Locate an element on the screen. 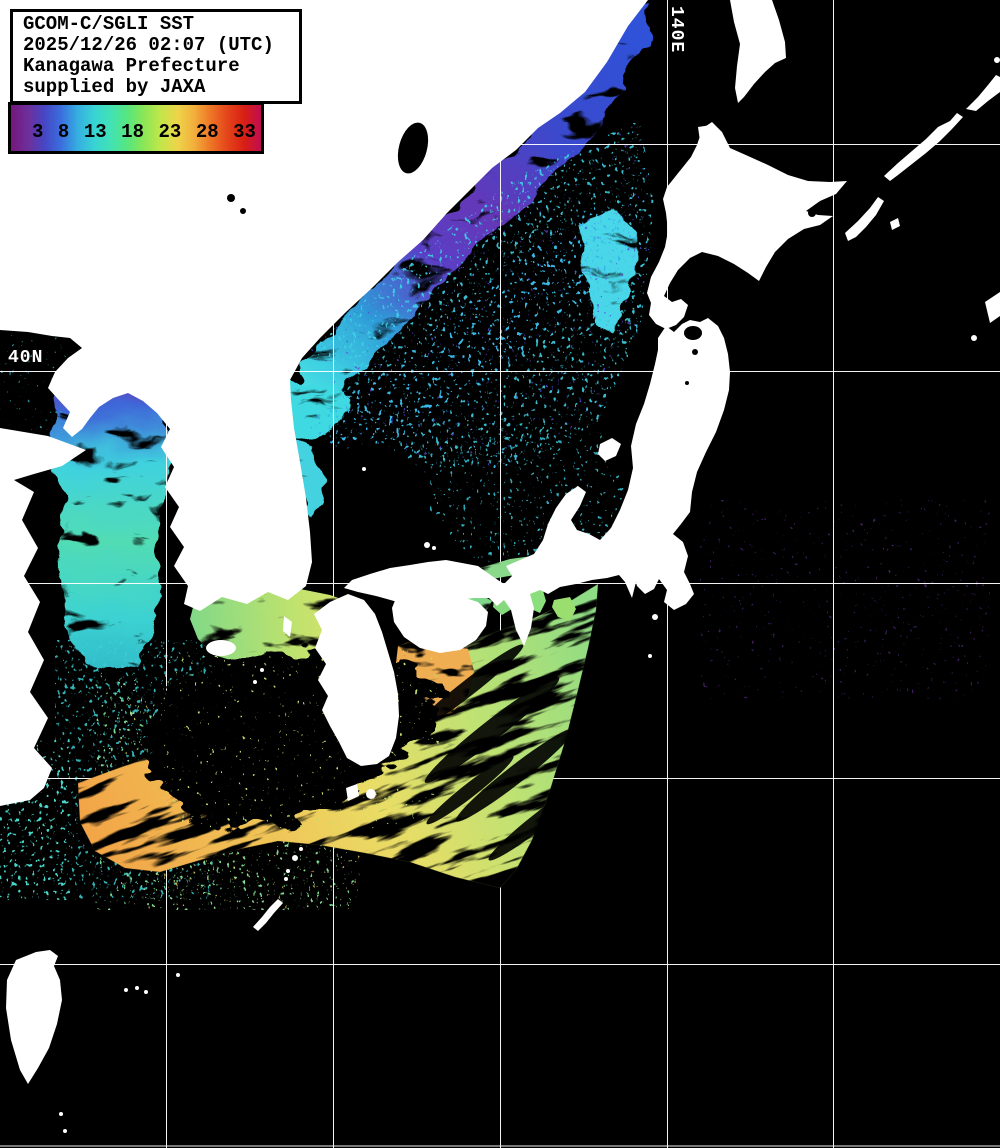  speckle-field-pacific-sparse is located at coordinates (845, 600).